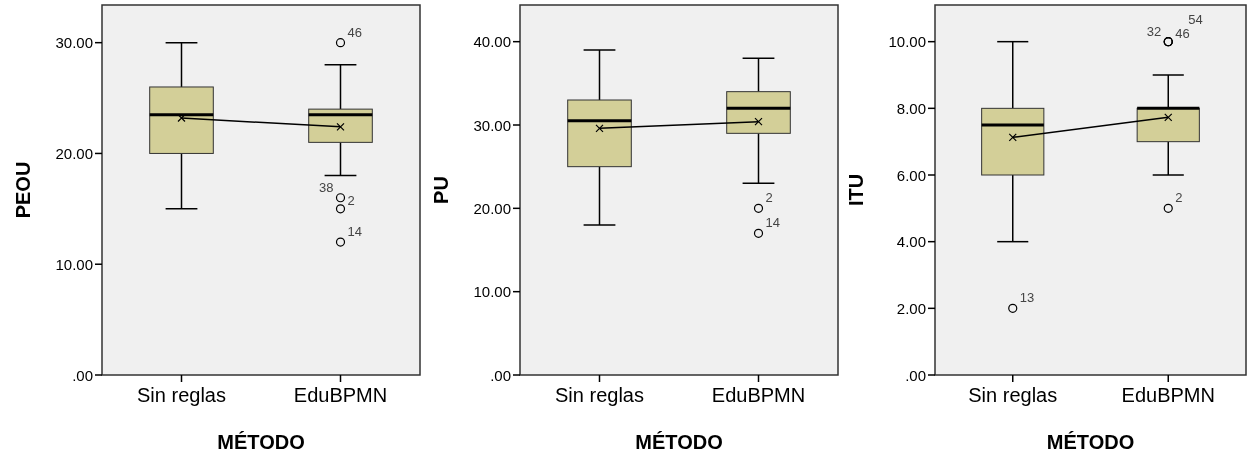  I want to click on annotation: 38, so click(326, 187).